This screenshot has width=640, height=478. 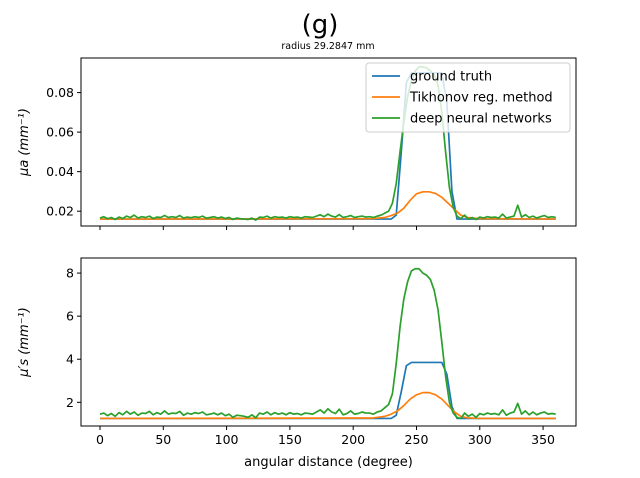 What do you see at coordinates (353, 439) in the screenshot?
I see `bottom-xtick-label: 200` at bounding box center [353, 439].